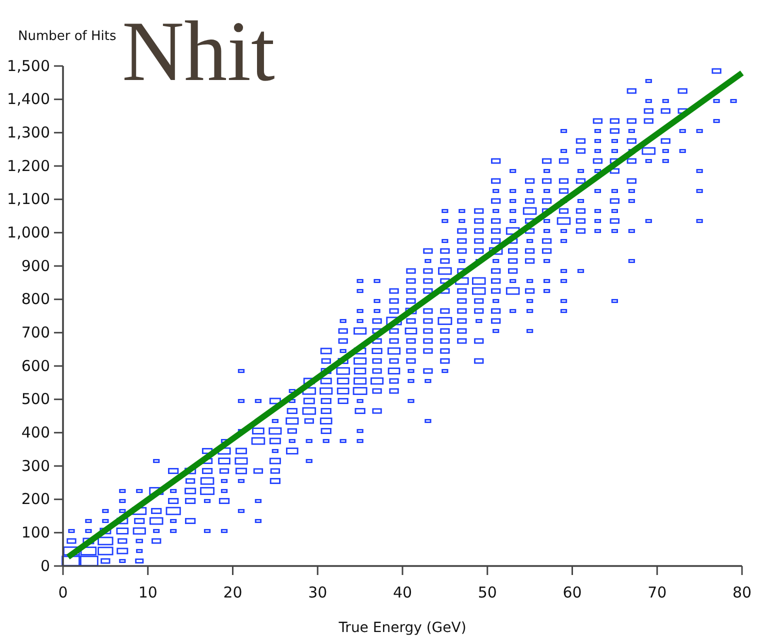  I want to click on y-tick-label: 1,100, so click(28, 199).